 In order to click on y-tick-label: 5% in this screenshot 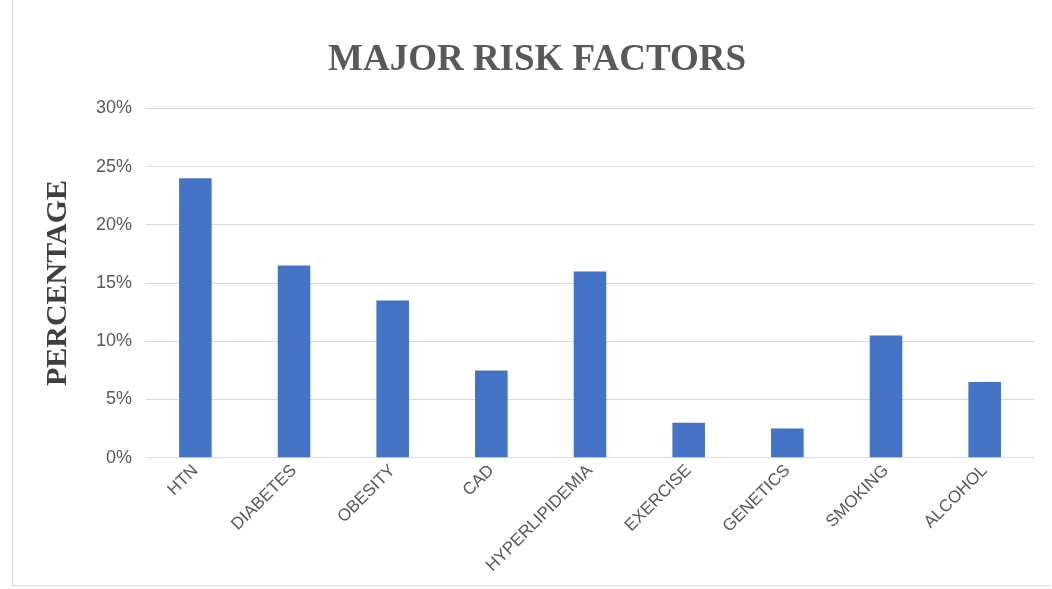, I will do `click(119, 398)`.